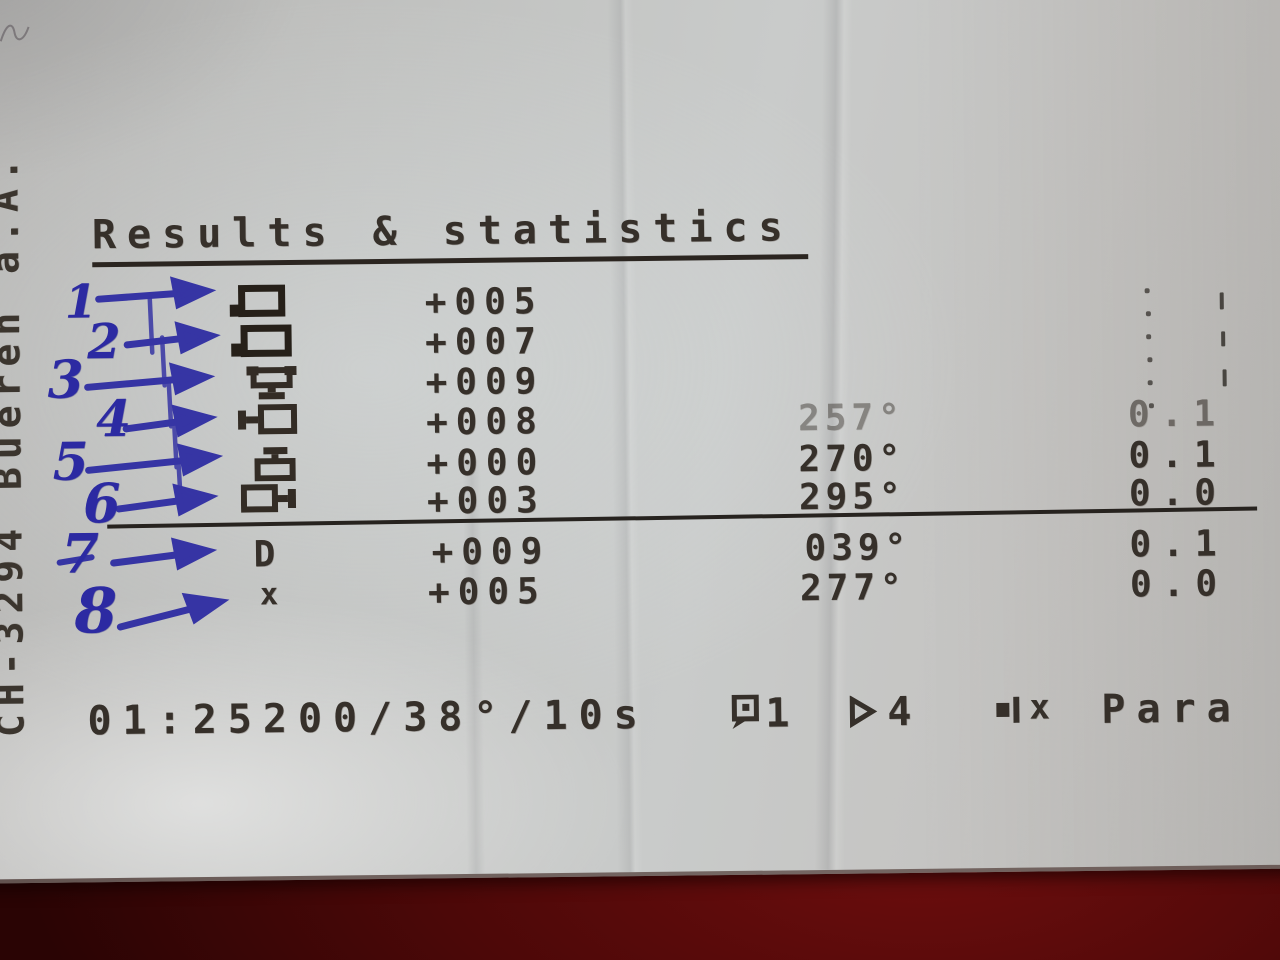 This screenshot has width=1280, height=960. What do you see at coordinates (95, 610) in the screenshot?
I see `handwritten-number-8: 8` at bounding box center [95, 610].